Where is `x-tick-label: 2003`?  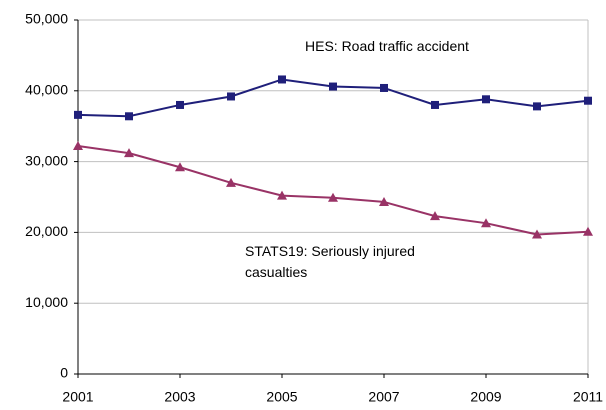
x-tick-label: 2003 is located at coordinates (179, 397).